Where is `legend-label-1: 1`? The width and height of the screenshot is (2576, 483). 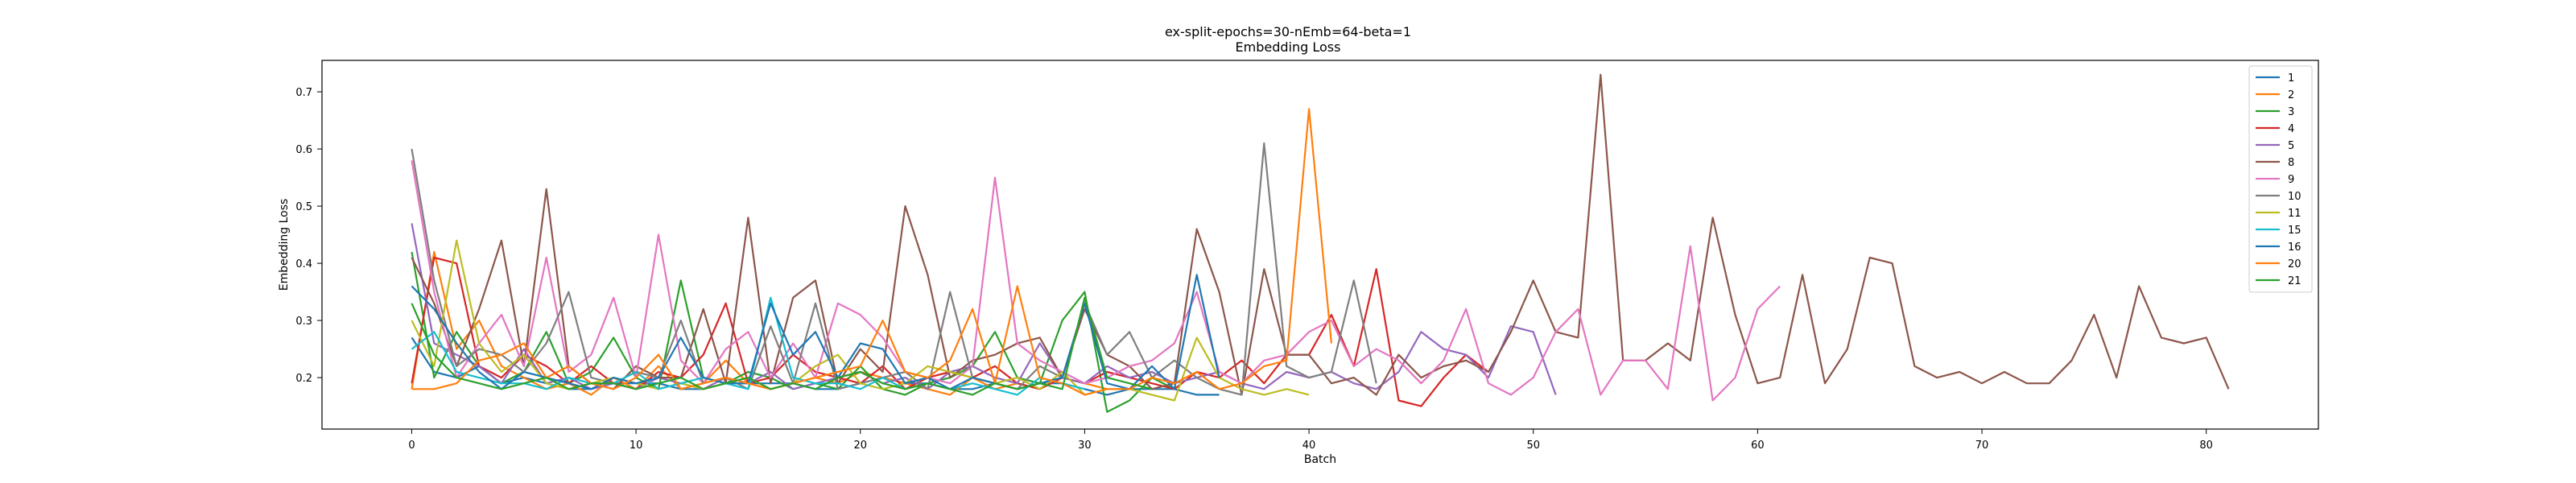 legend-label-1: 1 is located at coordinates (2291, 78).